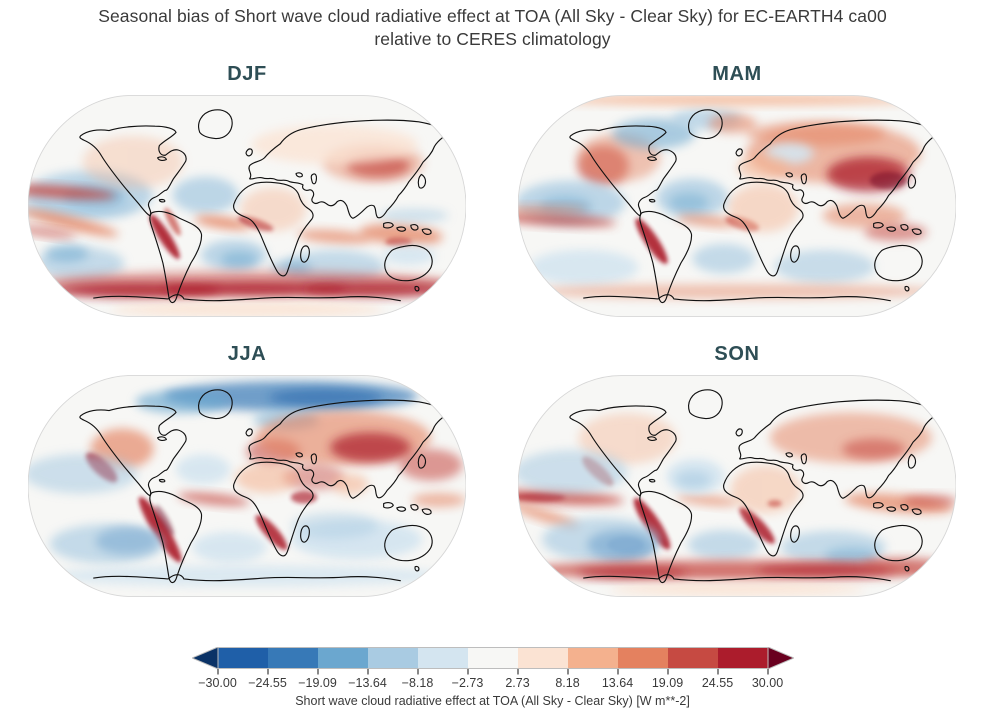 Image resolution: width=985 pixels, height=726 pixels. What do you see at coordinates (247, 354) in the screenshot?
I see `panel-title-jja: JJA` at bounding box center [247, 354].